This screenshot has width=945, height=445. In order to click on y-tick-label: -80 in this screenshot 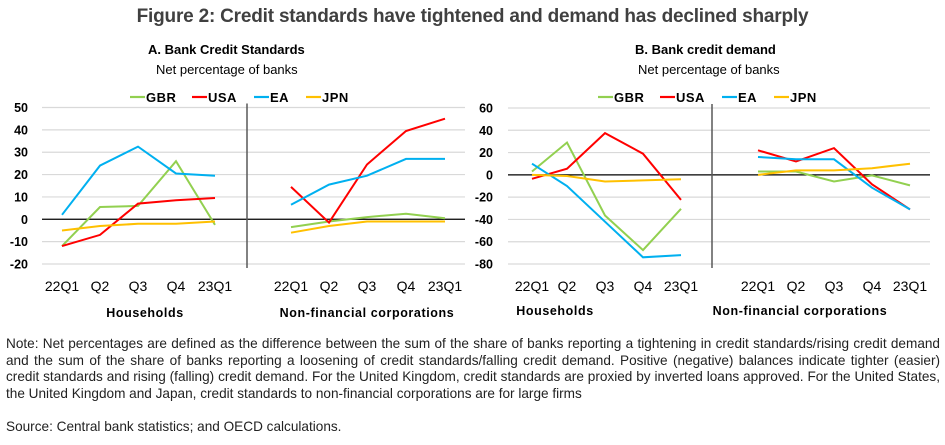, I will do `click(484, 265)`.